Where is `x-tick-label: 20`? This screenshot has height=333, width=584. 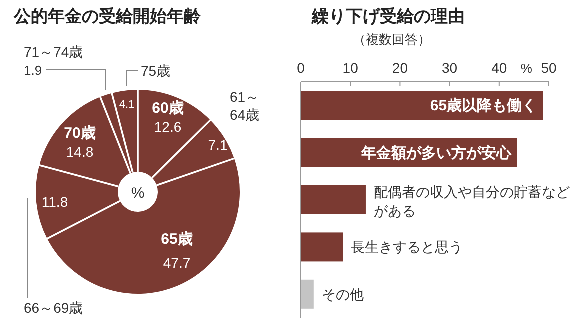 x-tick-label: 20 is located at coordinates (400, 68).